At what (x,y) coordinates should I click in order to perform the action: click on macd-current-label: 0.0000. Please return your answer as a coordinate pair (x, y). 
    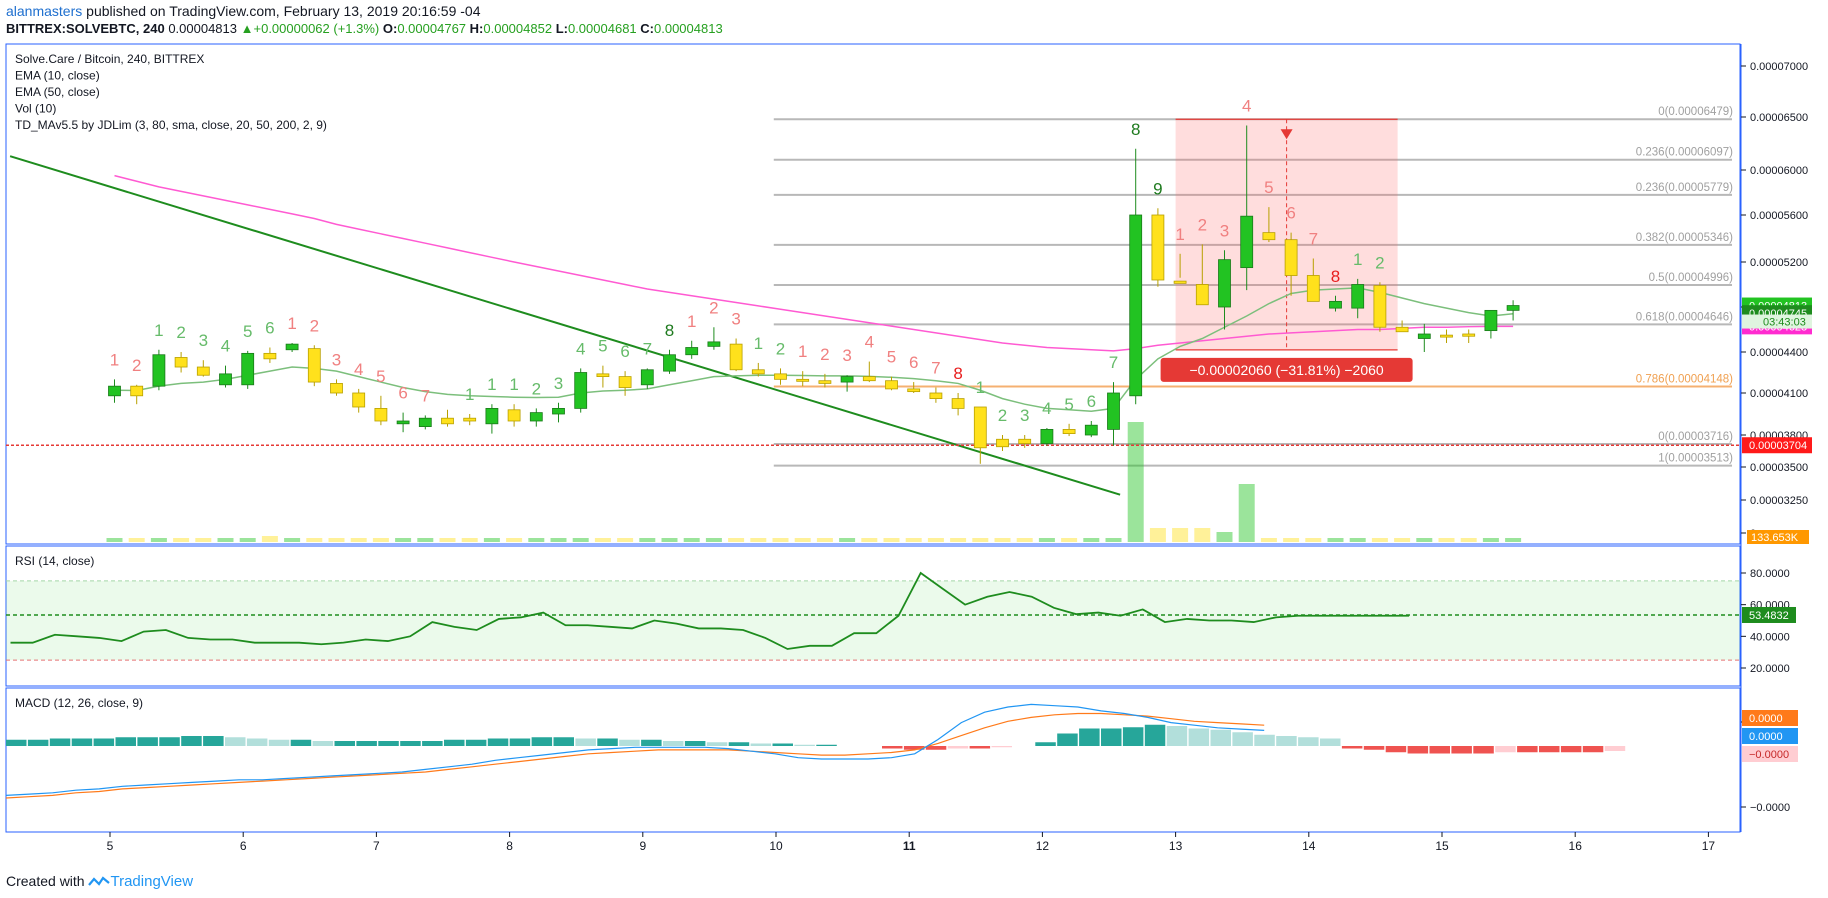
    Looking at the image, I should click on (1766, 719).